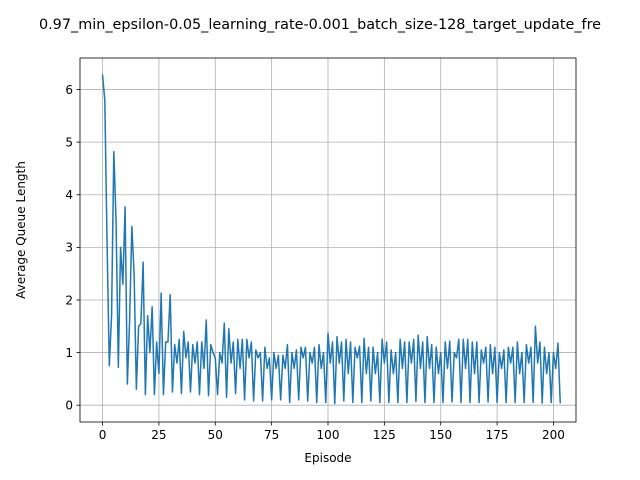 The height and width of the screenshot is (480, 640). I want to click on x-tick-label: 125, so click(384, 435).